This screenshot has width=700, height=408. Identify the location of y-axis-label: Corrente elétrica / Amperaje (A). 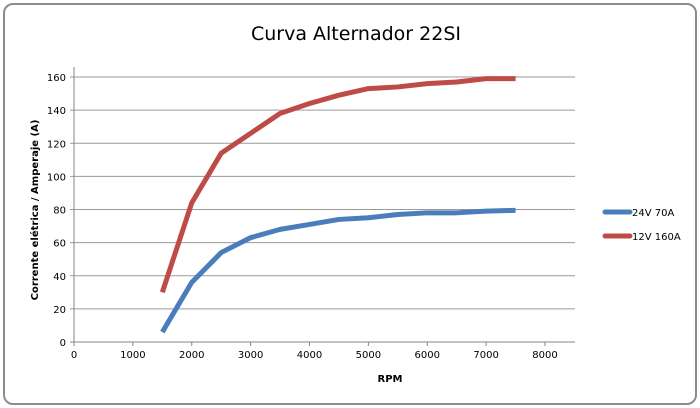
(35, 210).